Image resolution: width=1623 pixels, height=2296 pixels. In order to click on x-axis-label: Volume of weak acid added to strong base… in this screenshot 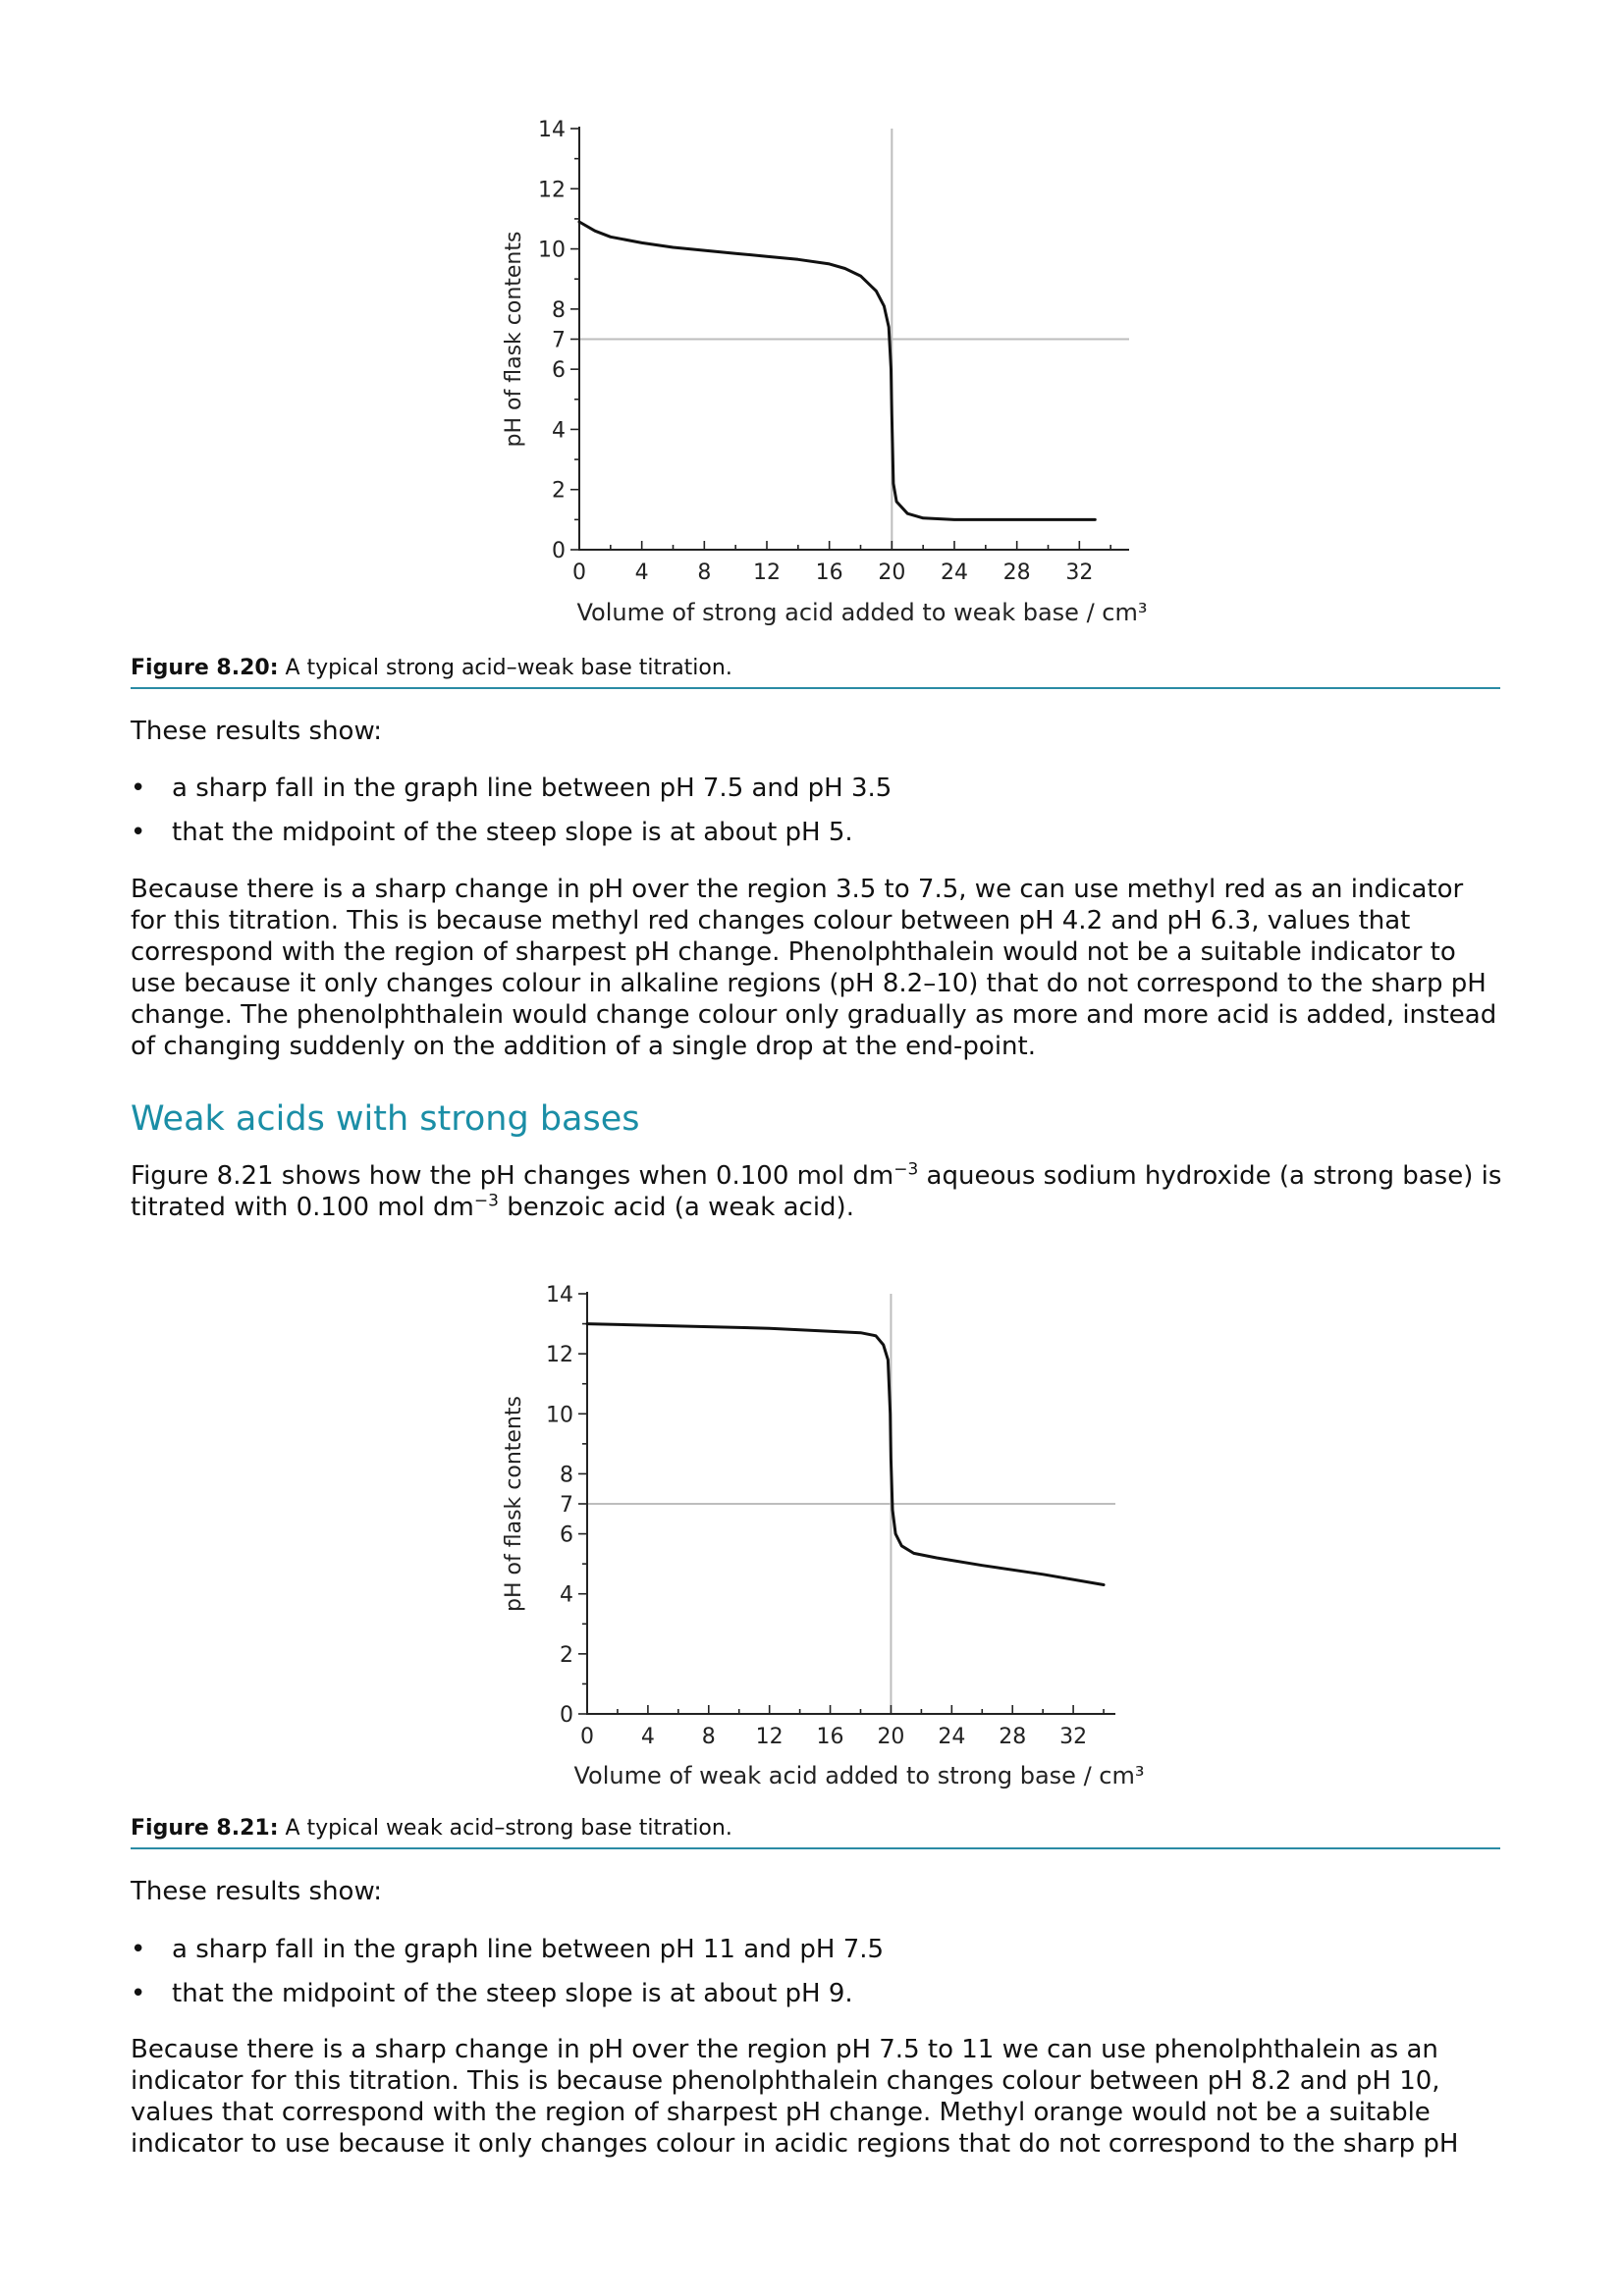, I will do `click(858, 1775)`.